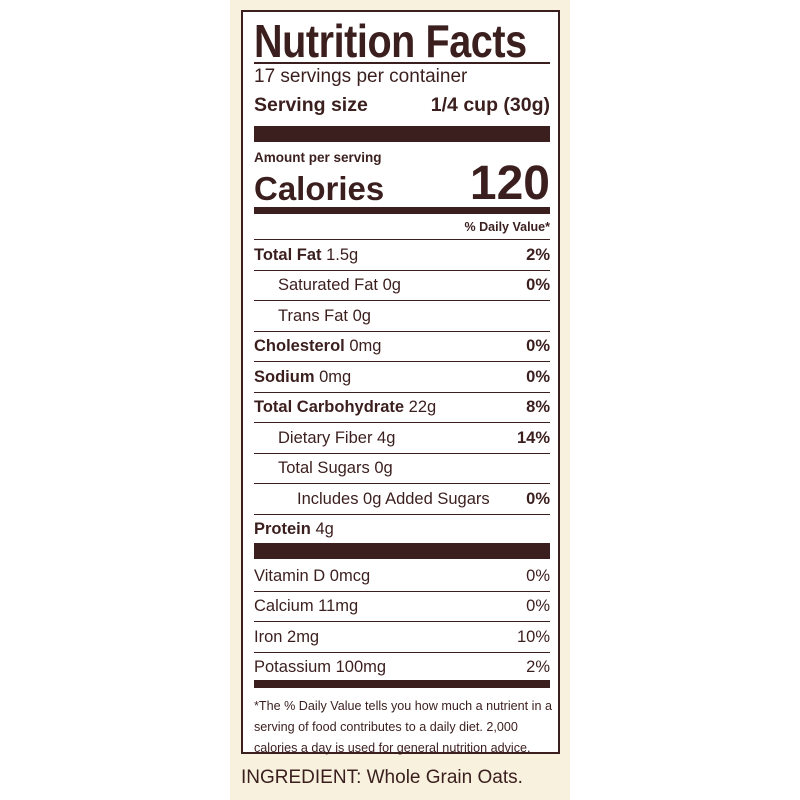 Image resolution: width=800 pixels, height=800 pixels. I want to click on serving-size-label: Serving size, so click(311, 104).